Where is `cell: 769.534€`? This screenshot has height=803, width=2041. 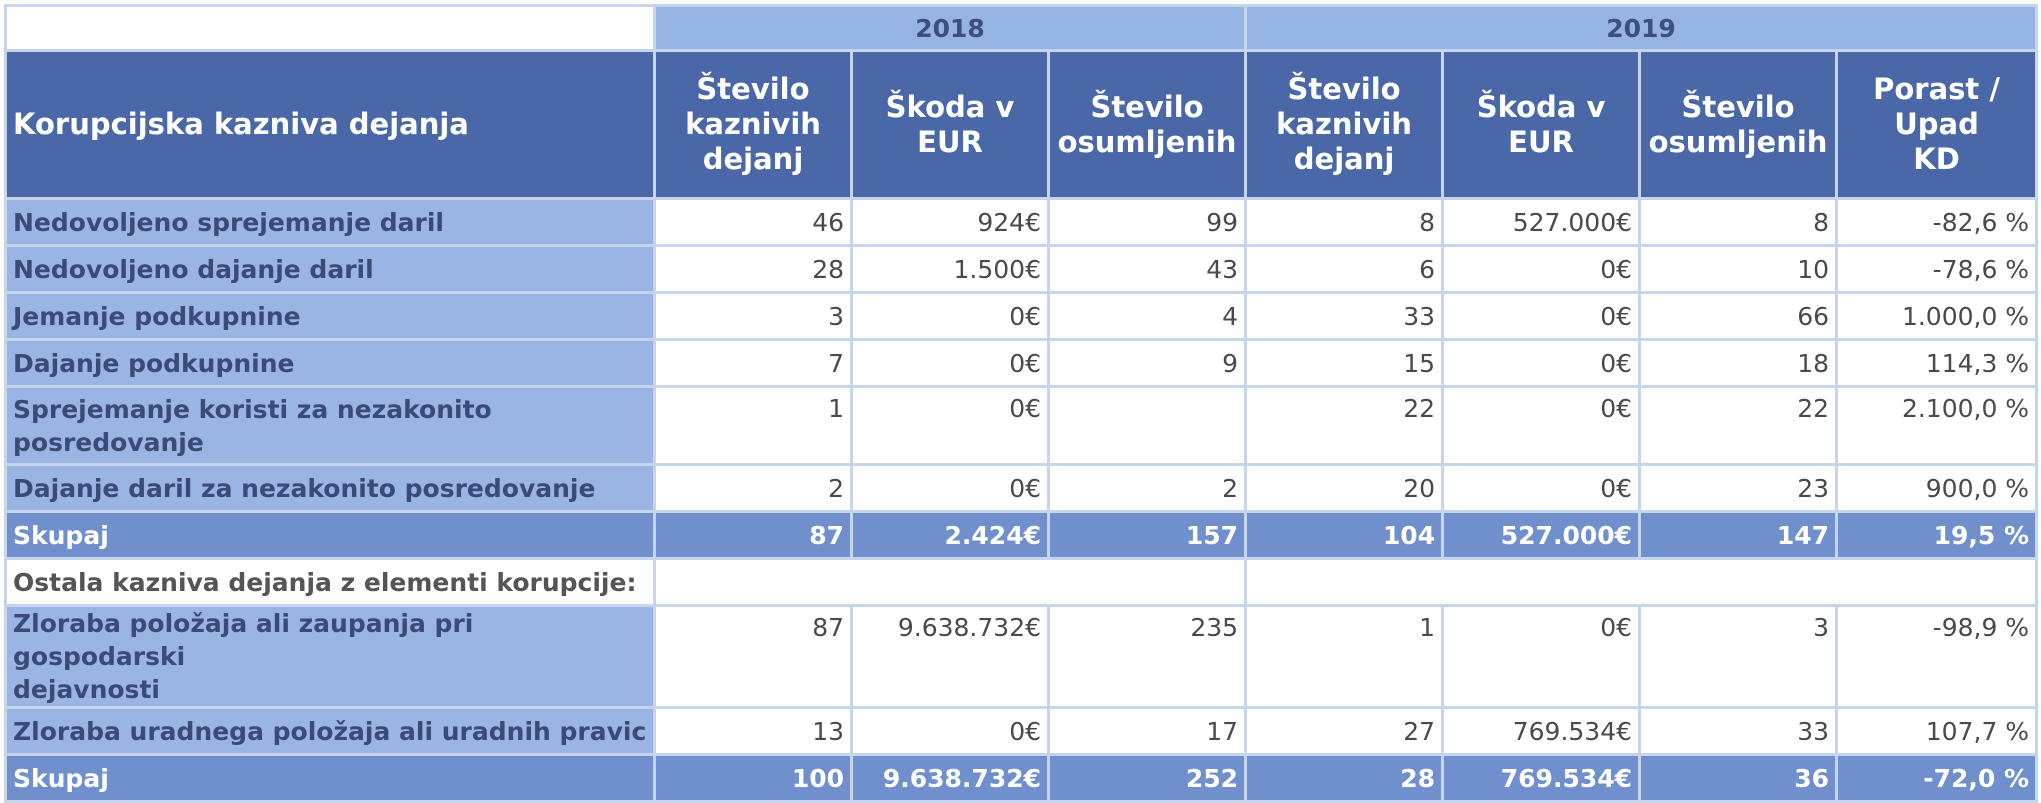 cell: 769.534€ is located at coordinates (1541, 731).